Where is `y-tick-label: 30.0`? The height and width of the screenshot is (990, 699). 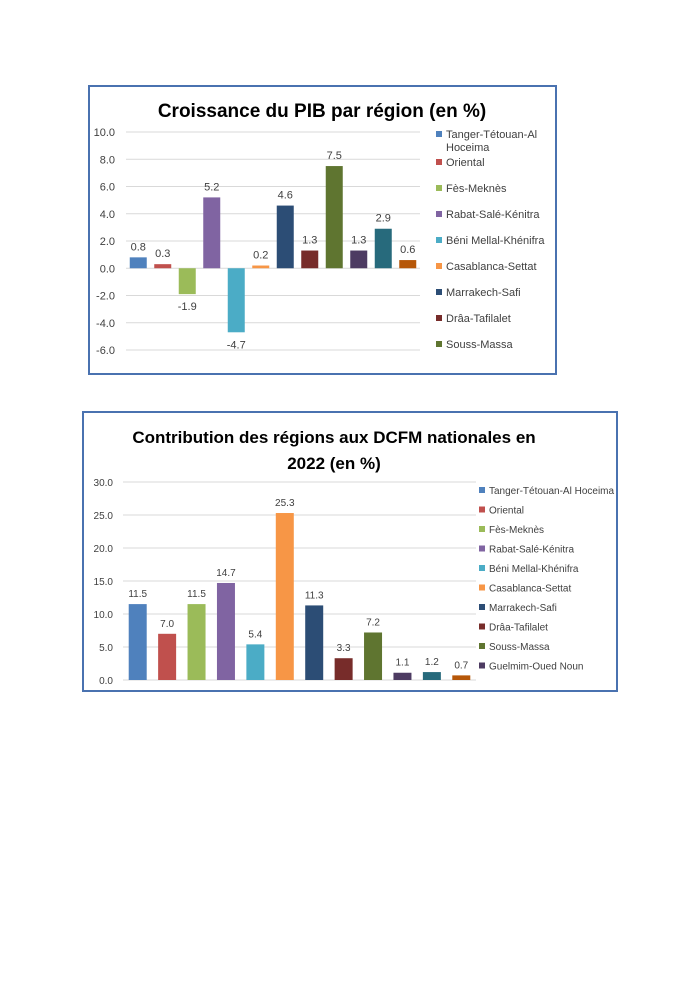
y-tick-label: 30.0 is located at coordinates (104, 483).